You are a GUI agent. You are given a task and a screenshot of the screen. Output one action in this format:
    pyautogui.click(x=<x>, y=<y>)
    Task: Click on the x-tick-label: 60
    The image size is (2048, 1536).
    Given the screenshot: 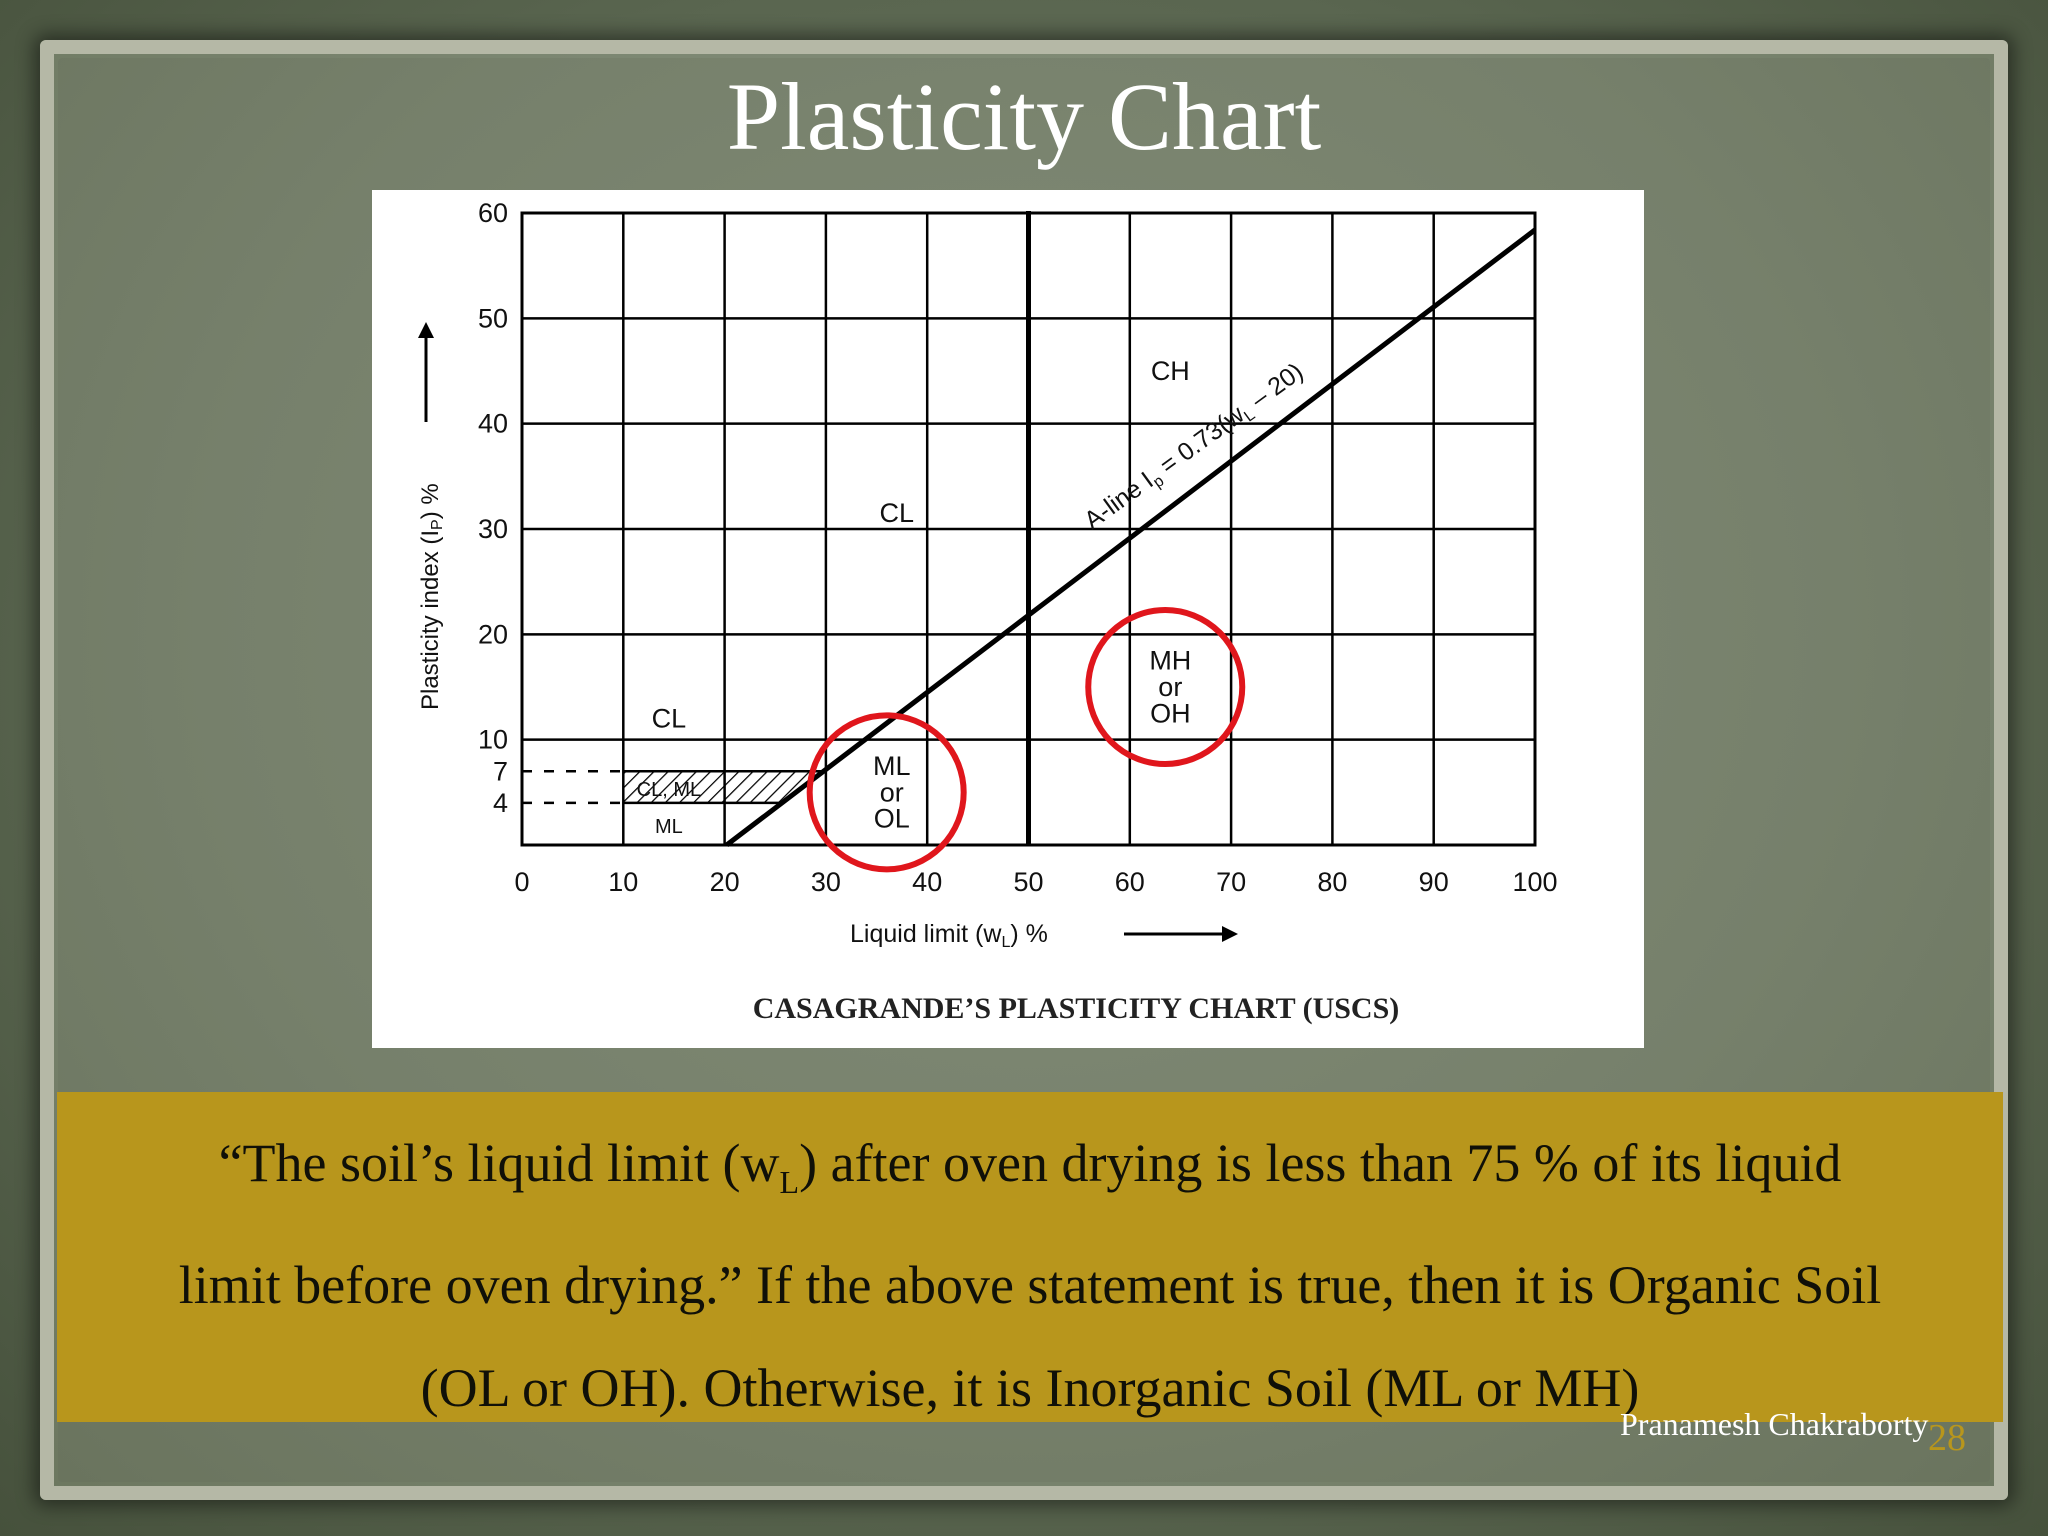 What is the action you would take?
    pyautogui.click(x=1130, y=882)
    